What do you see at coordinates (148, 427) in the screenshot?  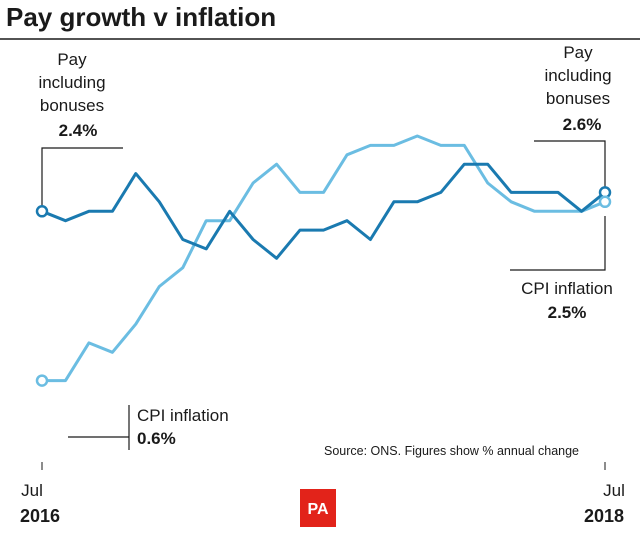 I see `annotation-cpi-start: CPI inflation 0.6%` at bounding box center [148, 427].